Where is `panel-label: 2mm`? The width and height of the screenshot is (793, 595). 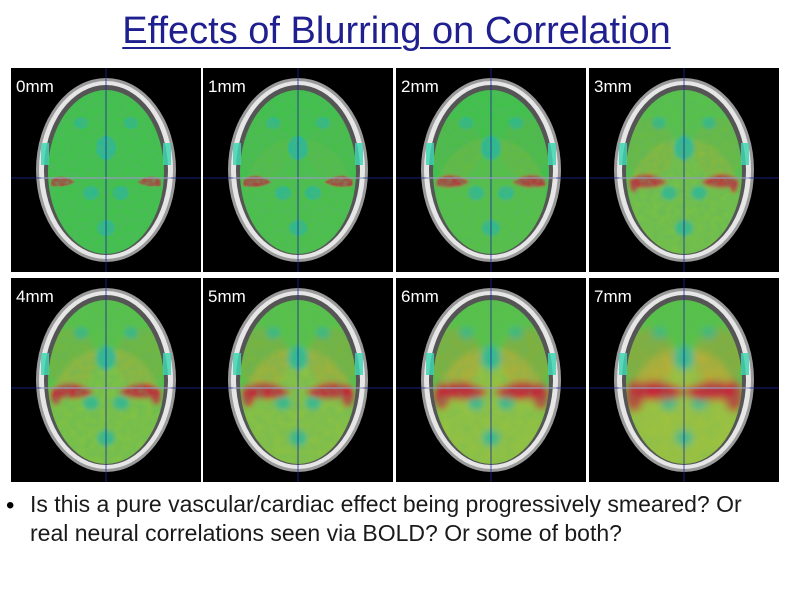 panel-label: 2mm is located at coordinates (420, 86).